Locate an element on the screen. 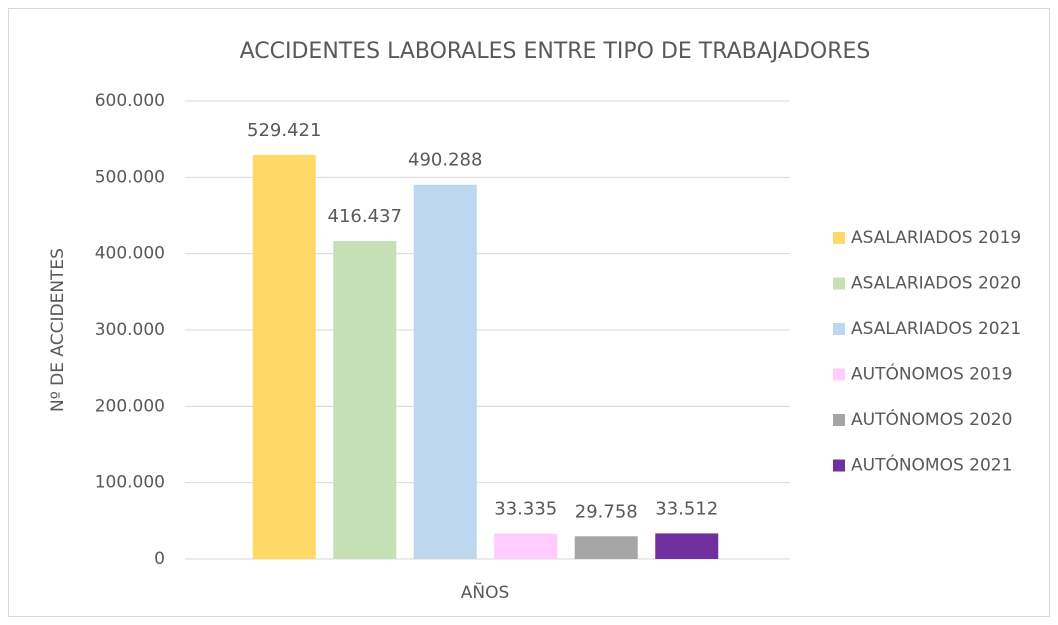 The height and width of the screenshot is (625, 1058). legend-label: ASALARIADOS 2020 is located at coordinates (936, 284).